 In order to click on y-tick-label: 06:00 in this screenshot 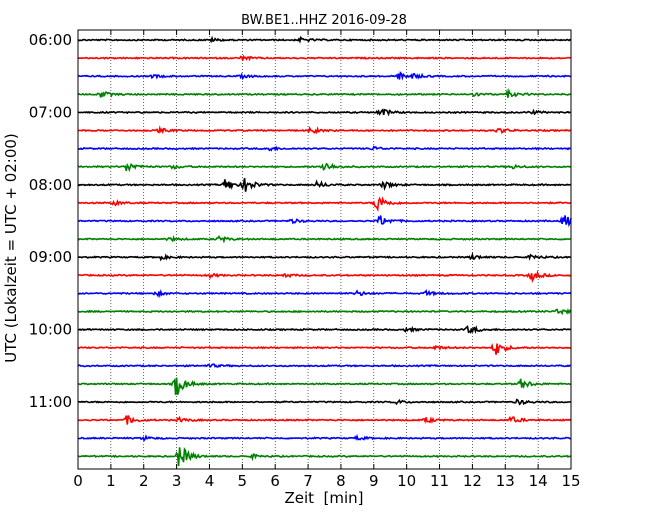, I will do `click(50, 40)`.